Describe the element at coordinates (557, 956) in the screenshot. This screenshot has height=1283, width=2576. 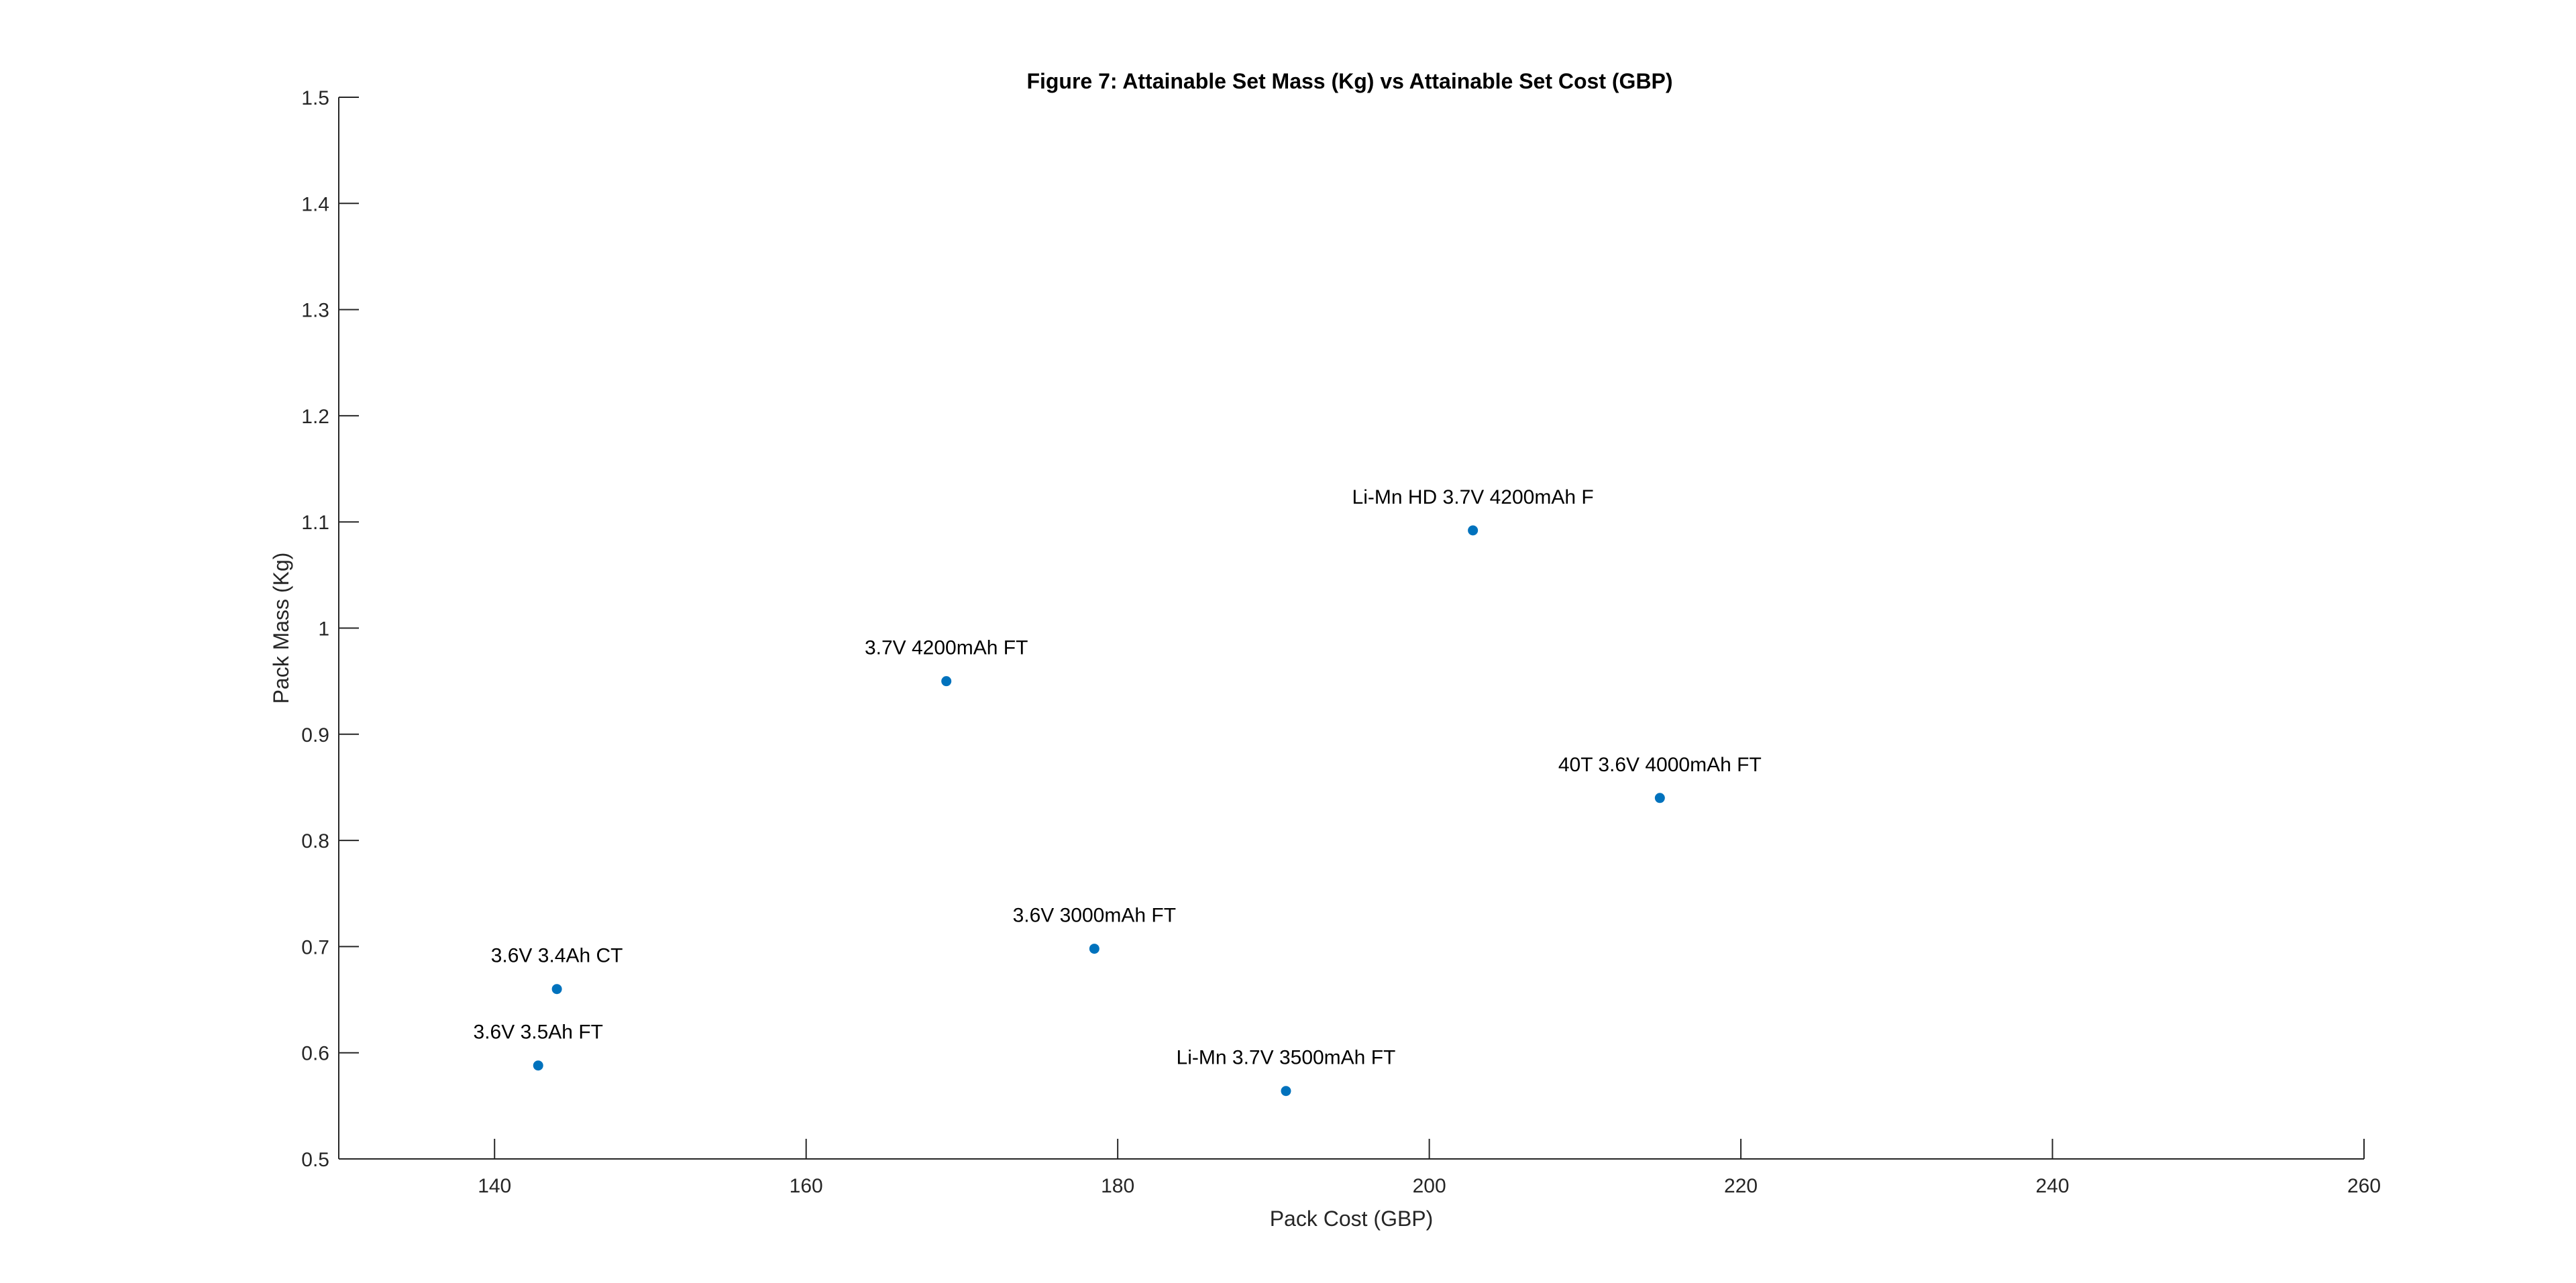
I see `data-point-label: 3.6V 3.4Ah CT` at that location.